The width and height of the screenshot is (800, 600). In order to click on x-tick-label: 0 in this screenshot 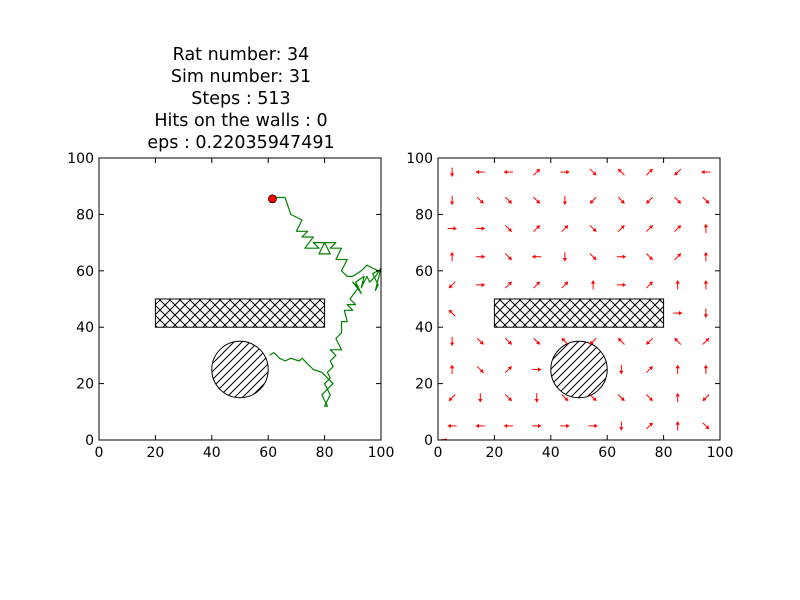, I will do `click(99, 453)`.